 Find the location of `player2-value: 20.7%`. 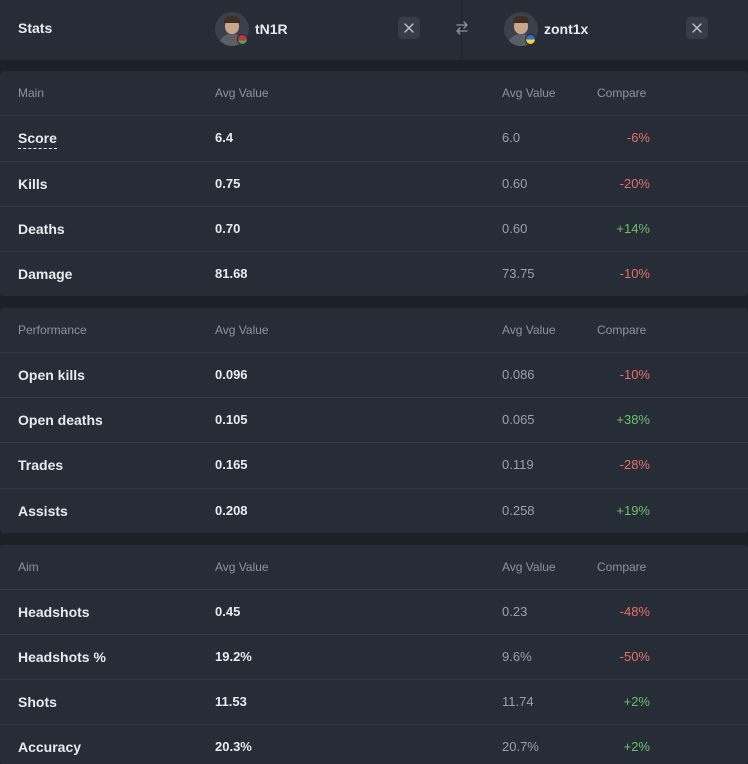

player2-value: 20.7% is located at coordinates (520, 746).